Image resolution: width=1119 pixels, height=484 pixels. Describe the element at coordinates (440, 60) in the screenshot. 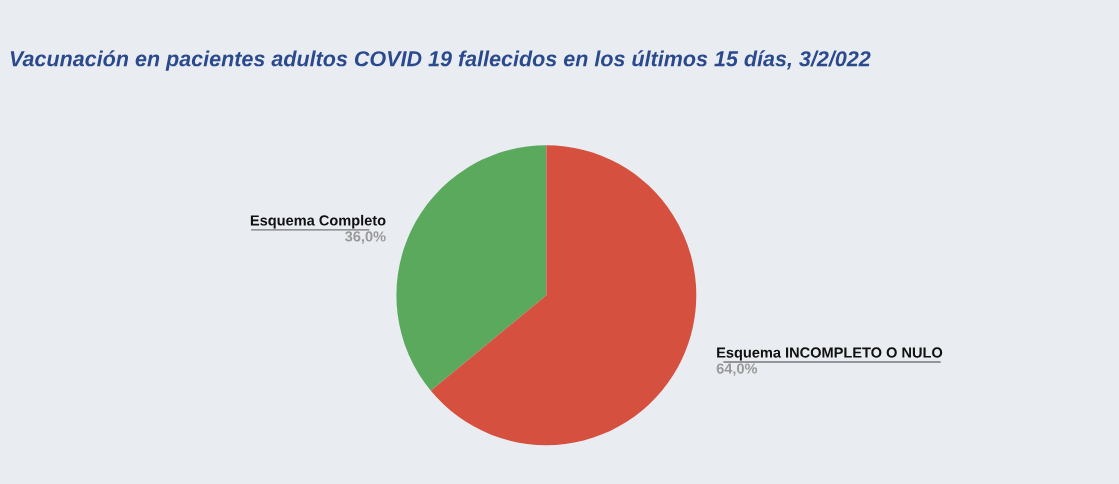

I see `chart-title: Vacunación en pacientes adultos COVID 19 fallecidos en los últimos 15 días, 3/2/022` at that location.